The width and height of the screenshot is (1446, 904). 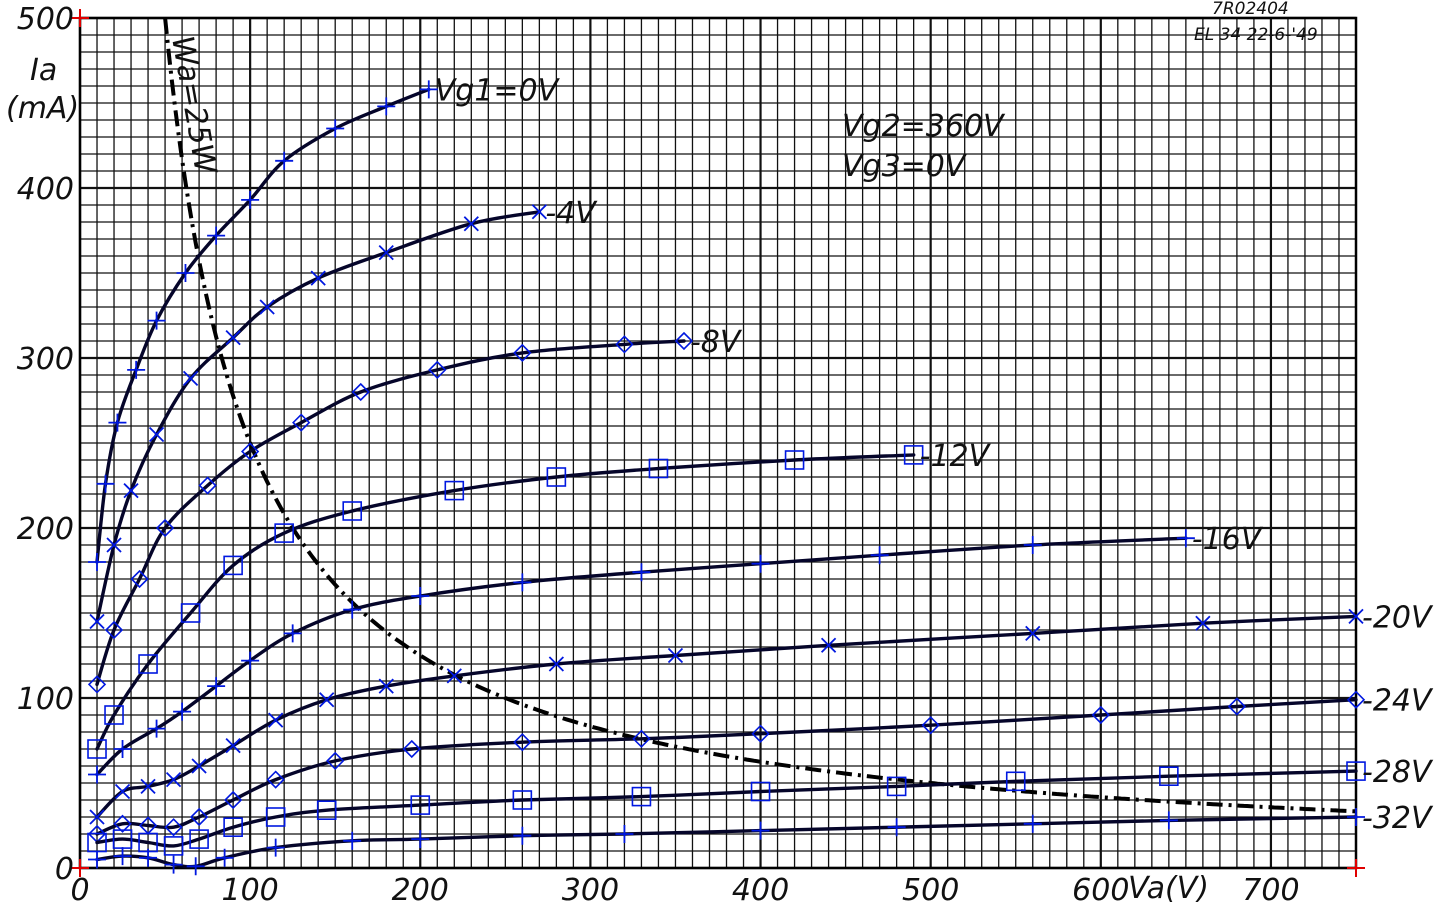 What do you see at coordinates (45, 699) in the screenshot?
I see `y-tick-label: 100` at bounding box center [45, 699].